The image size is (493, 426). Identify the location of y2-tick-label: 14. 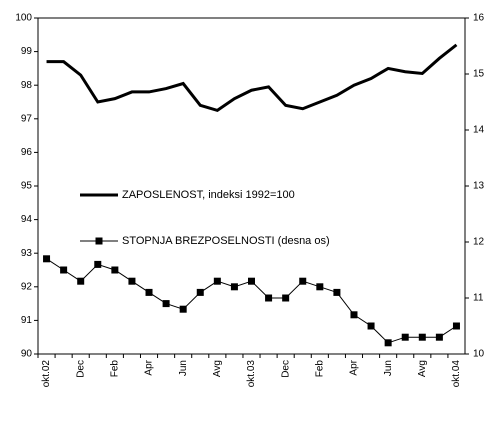
(479, 130).